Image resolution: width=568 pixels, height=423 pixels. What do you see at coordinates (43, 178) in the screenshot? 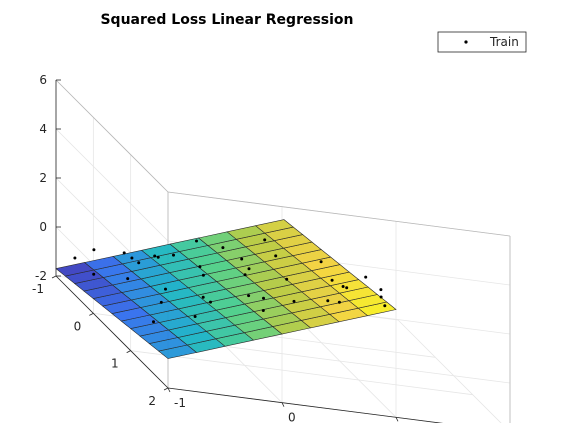
I see `z-tick-label: 2` at bounding box center [43, 178].